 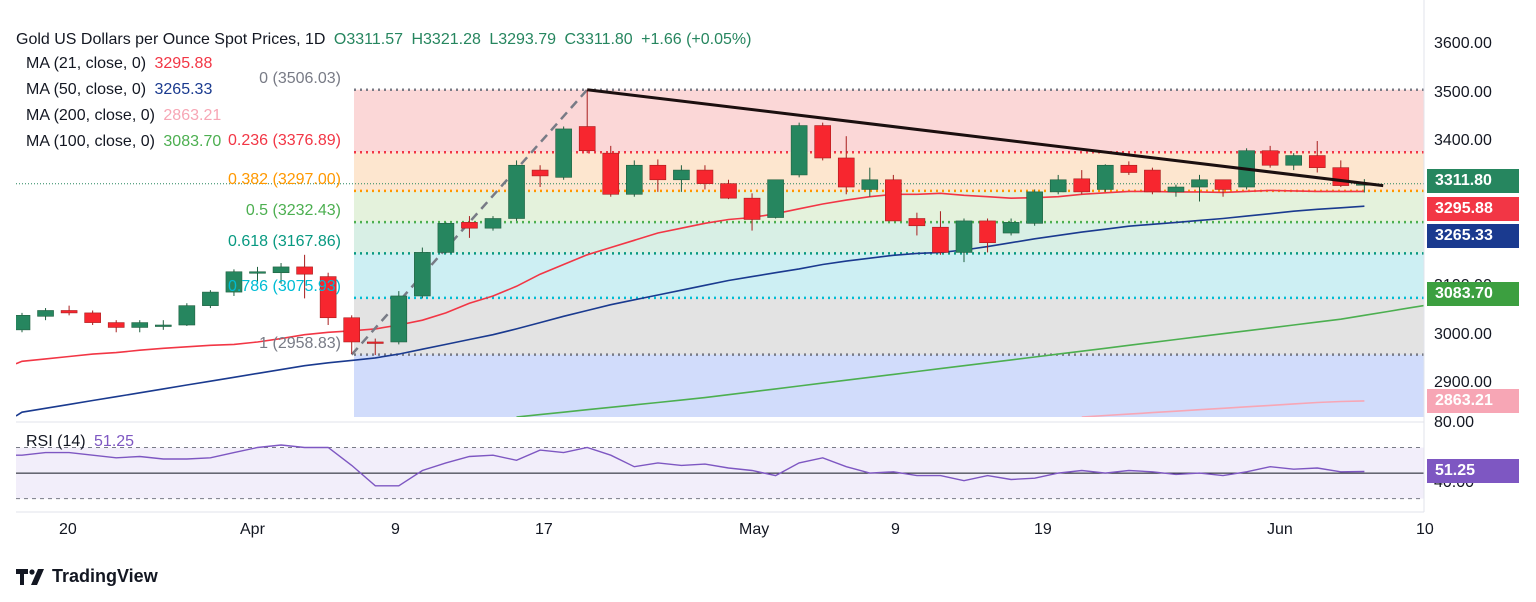 I want to click on time-tick: Apr, so click(x=252, y=529).